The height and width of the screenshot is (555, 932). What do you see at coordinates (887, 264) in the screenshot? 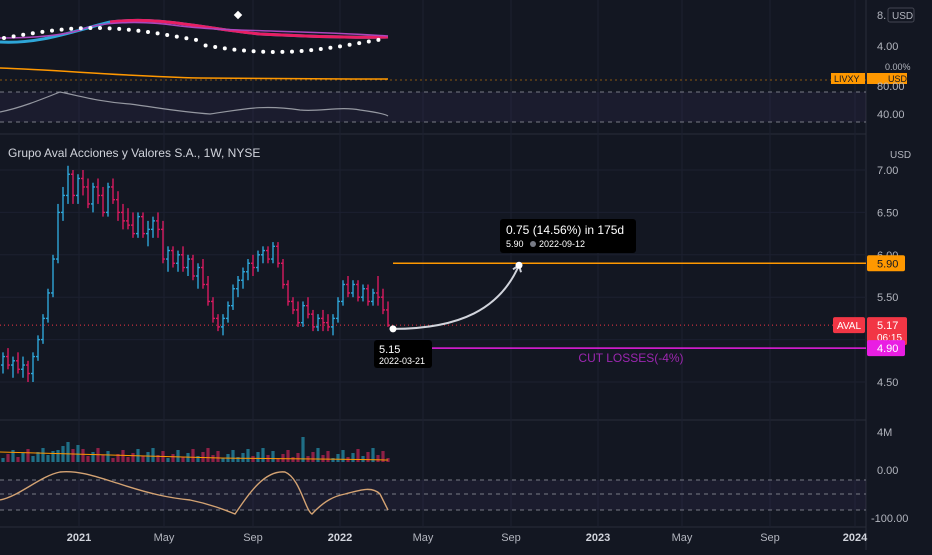
I see `target-price-tag: 5.90` at bounding box center [887, 264].